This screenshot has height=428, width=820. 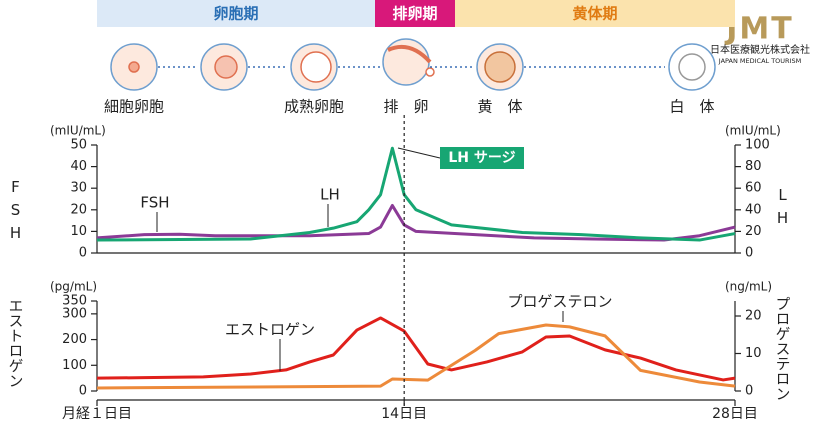 I want to click on logo-company: 日本医療観光株式会社, so click(x=760, y=49).